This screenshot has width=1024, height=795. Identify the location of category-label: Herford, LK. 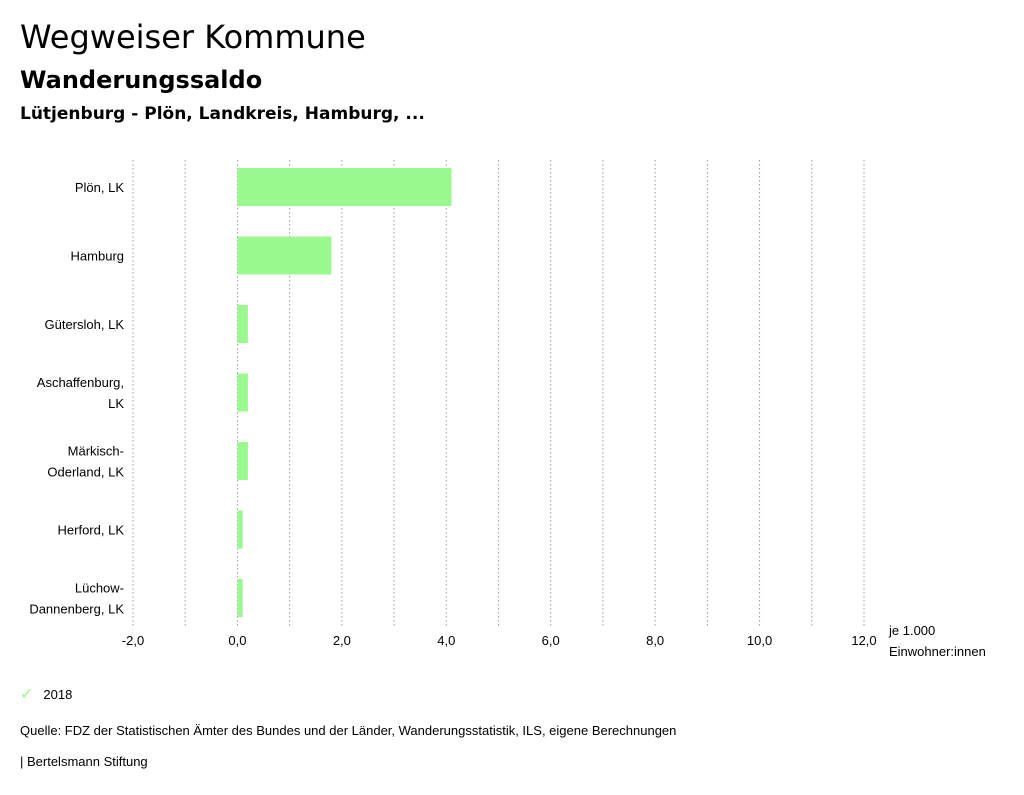
(91, 530).